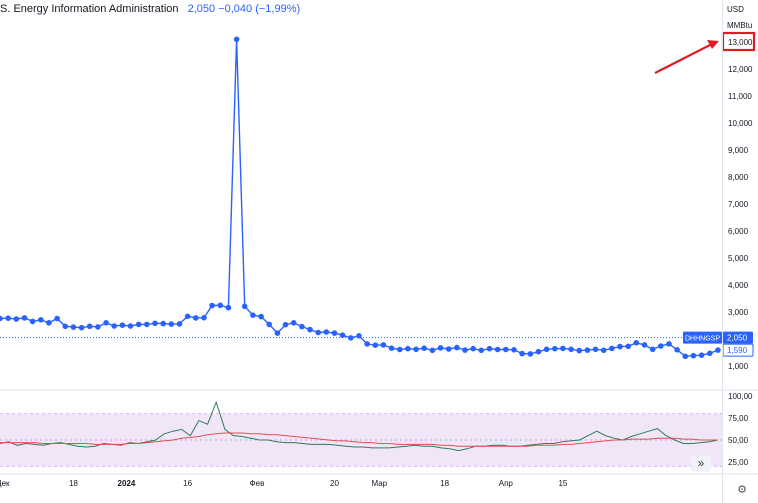 Image resolution: width=758 pixels, height=503 pixels. What do you see at coordinates (738, 440) in the screenshot?
I see `rsi-y-tick-label: 50,00` at bounding box center [738, 440].